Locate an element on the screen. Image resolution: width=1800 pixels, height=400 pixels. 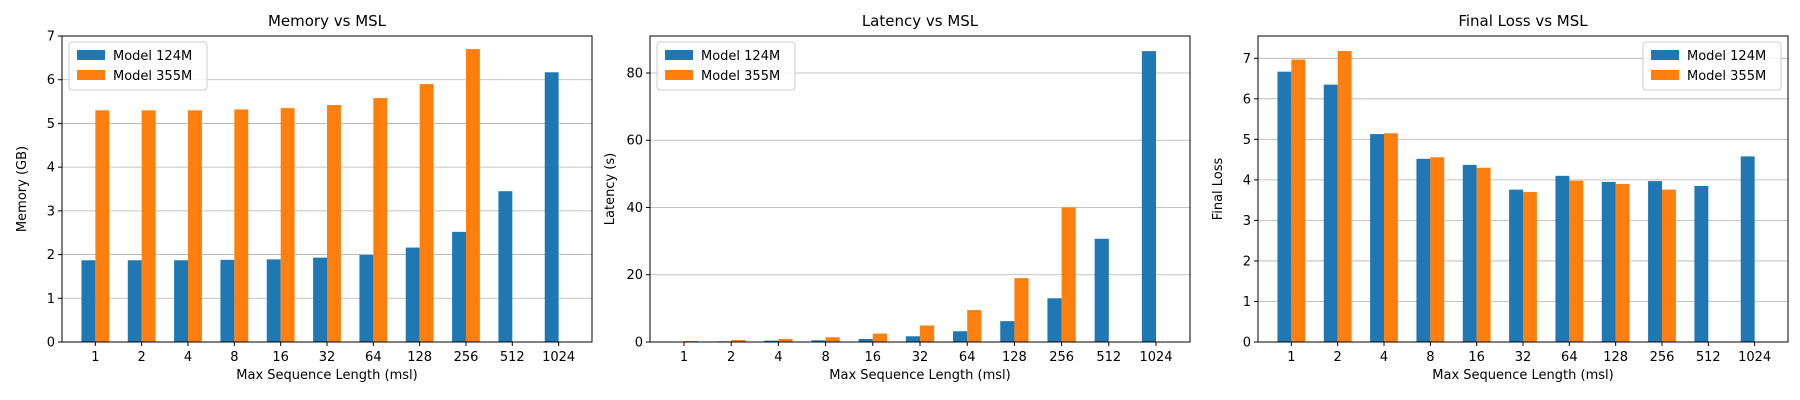
chart-title: Final Loss vs MSL is located at coordinates (1523, 21).